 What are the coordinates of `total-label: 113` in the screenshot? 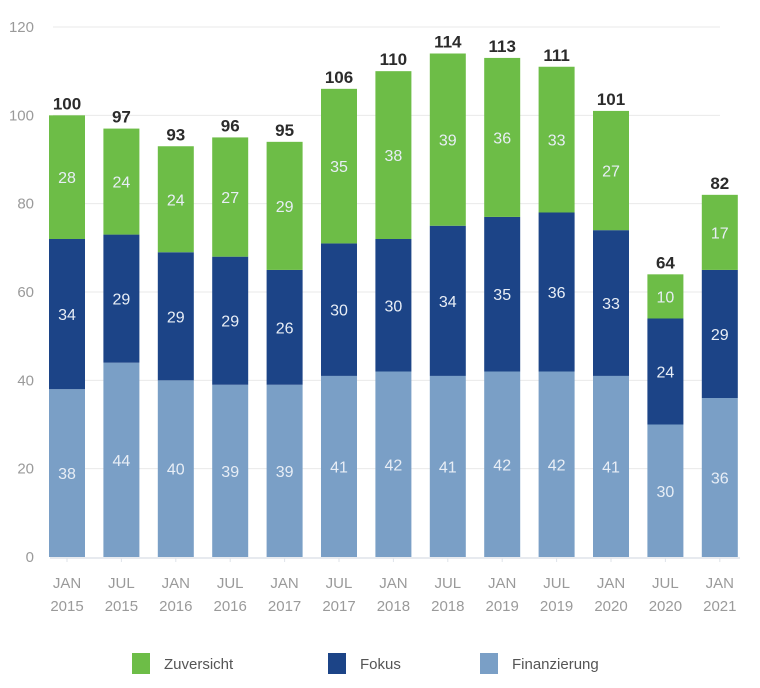 It's located at (501, 46).